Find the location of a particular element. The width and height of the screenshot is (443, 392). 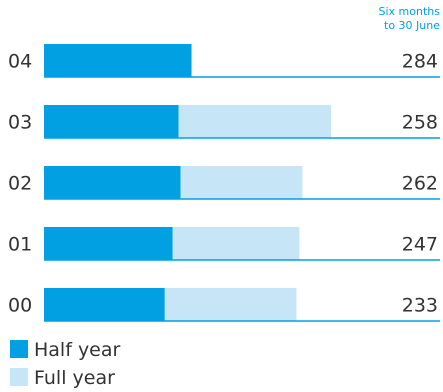

total-label: 258 is located at coordinates (420, 123).